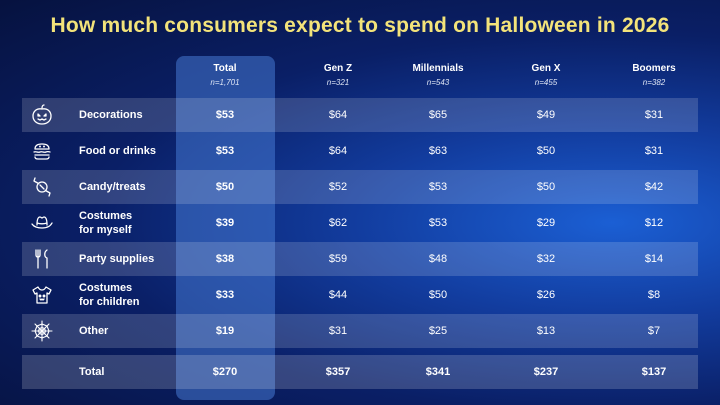 The width and height of the screenshot is (720, 405). What do you see at coordinates (112, 187) in the screenshot?
I see `row-label: Candy/treats` at bounding box center [112, 187].